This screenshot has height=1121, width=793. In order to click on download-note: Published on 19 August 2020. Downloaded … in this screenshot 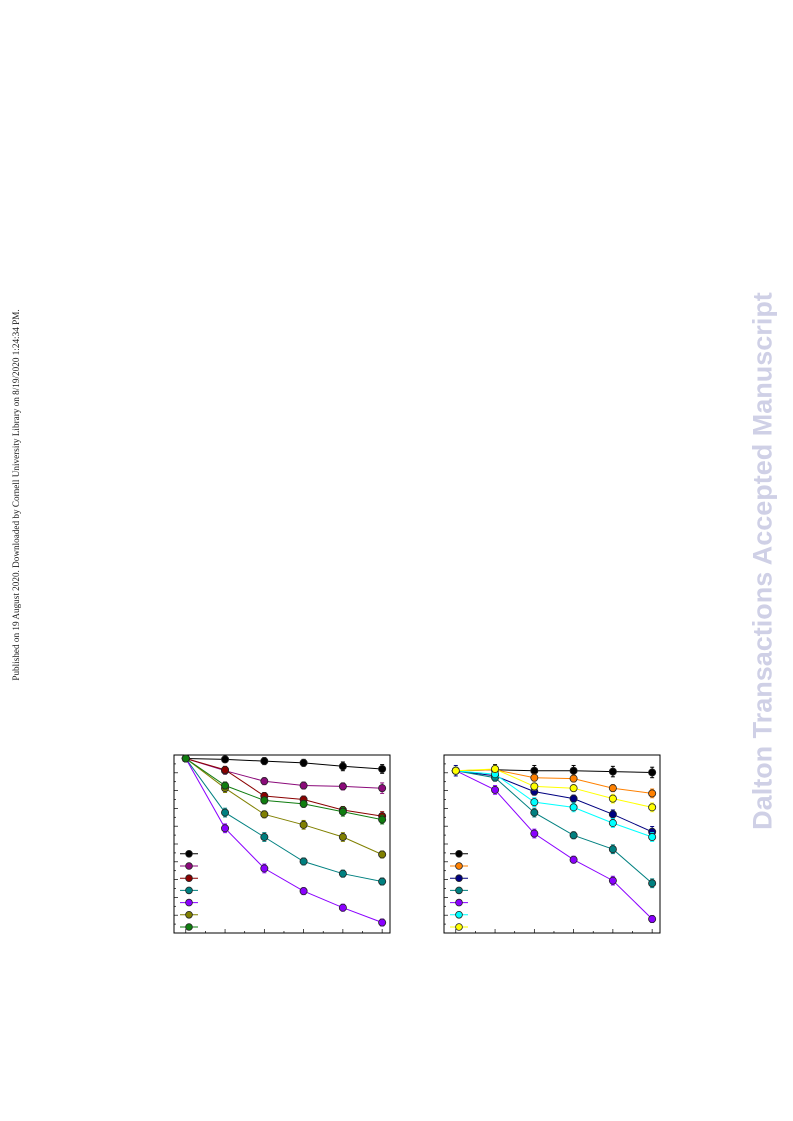, I will do `click(16, 495)`.